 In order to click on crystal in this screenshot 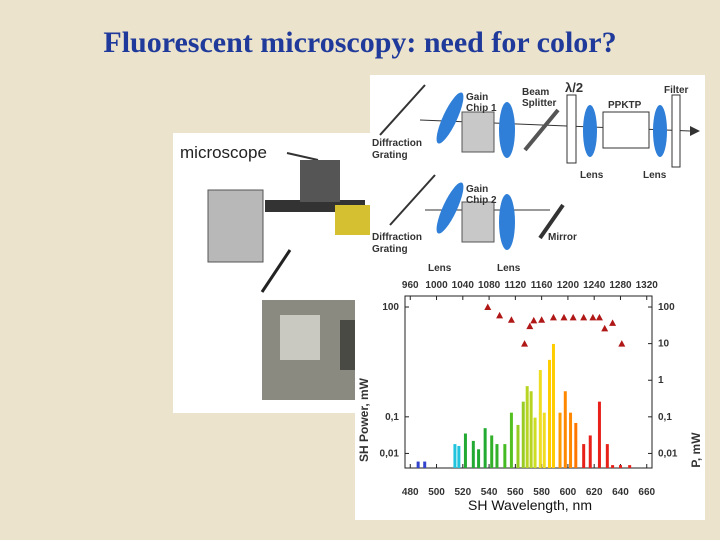, I will do `click(626, 130)`.